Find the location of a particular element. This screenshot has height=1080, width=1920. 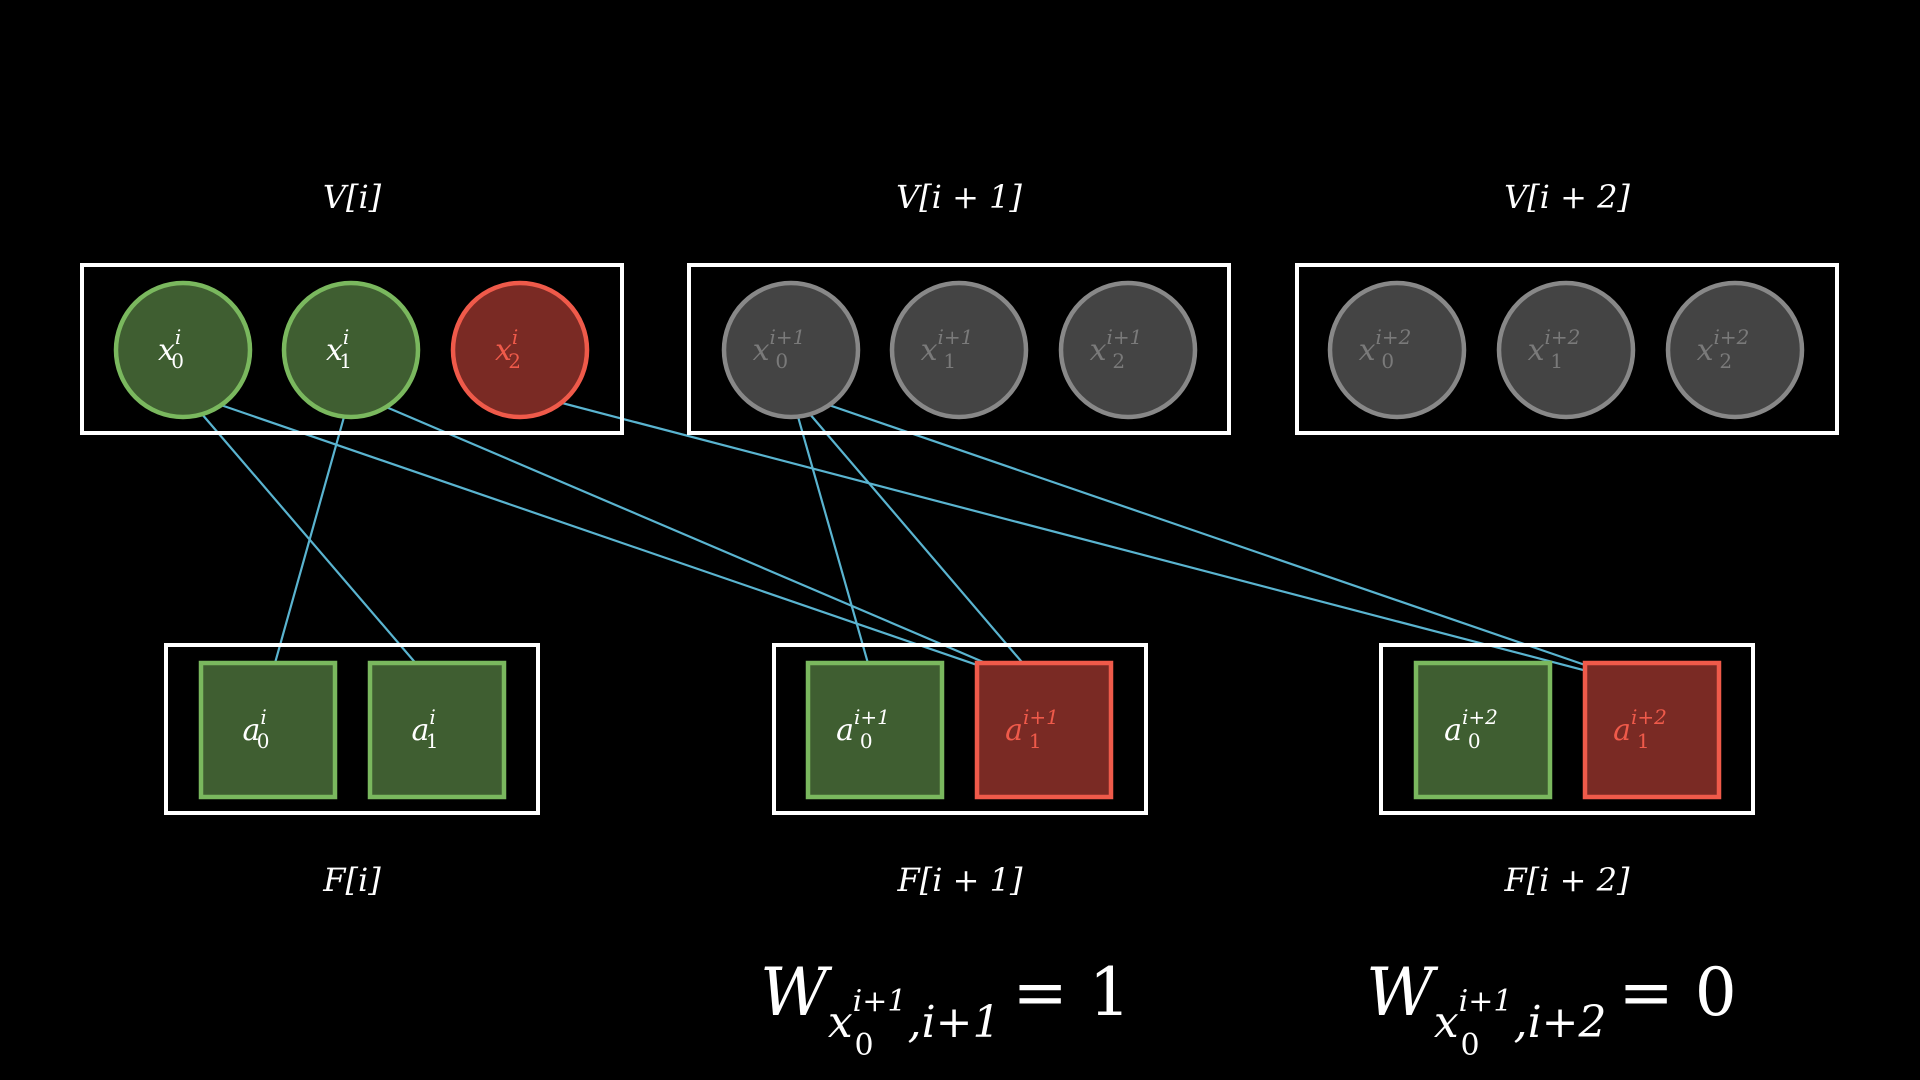

factor-node: ai 1 is located at coordinates (437, 730).